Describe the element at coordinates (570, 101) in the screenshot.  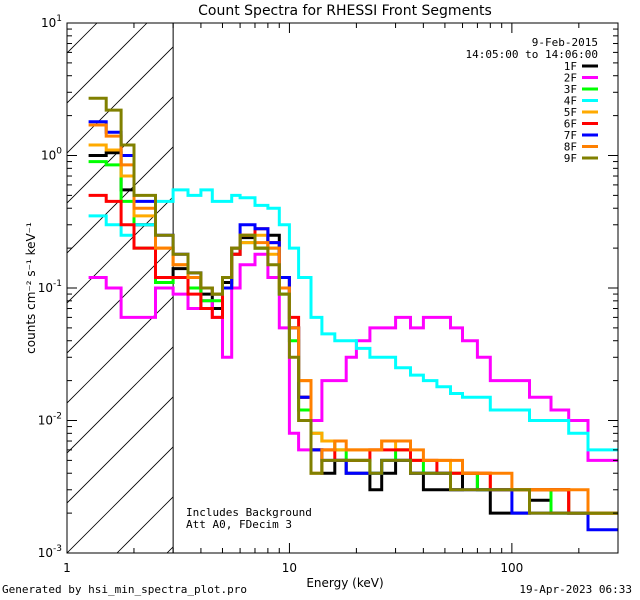
I see `legend-label-4F: 4F` at that location.